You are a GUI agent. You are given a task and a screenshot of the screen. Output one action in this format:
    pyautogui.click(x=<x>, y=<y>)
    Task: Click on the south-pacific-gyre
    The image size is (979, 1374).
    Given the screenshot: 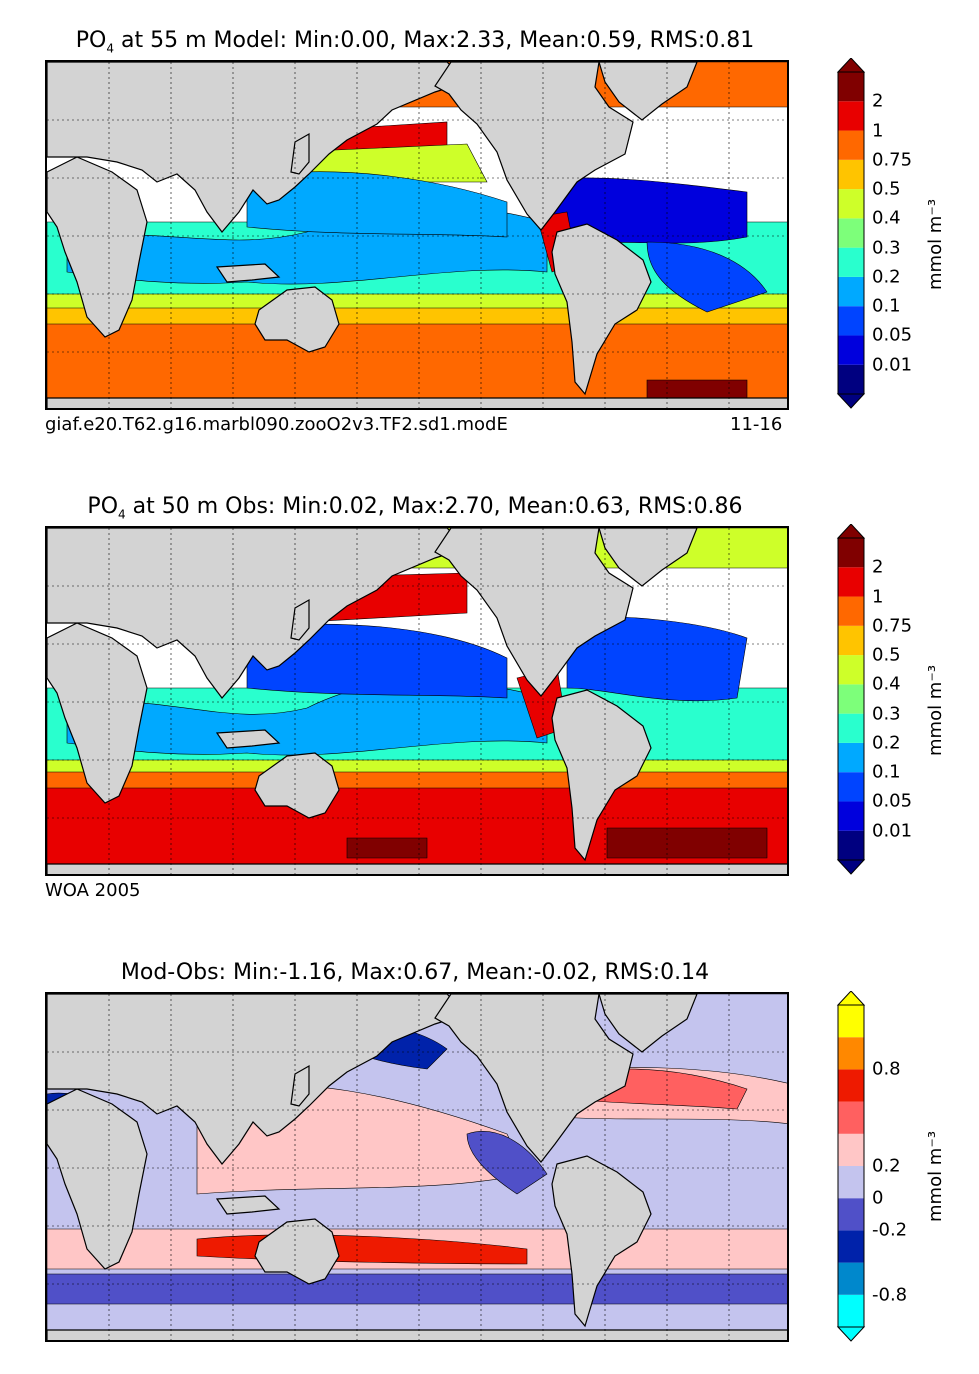 What is the action you would take?
    pyautogui.click(x=307, y=718)
    